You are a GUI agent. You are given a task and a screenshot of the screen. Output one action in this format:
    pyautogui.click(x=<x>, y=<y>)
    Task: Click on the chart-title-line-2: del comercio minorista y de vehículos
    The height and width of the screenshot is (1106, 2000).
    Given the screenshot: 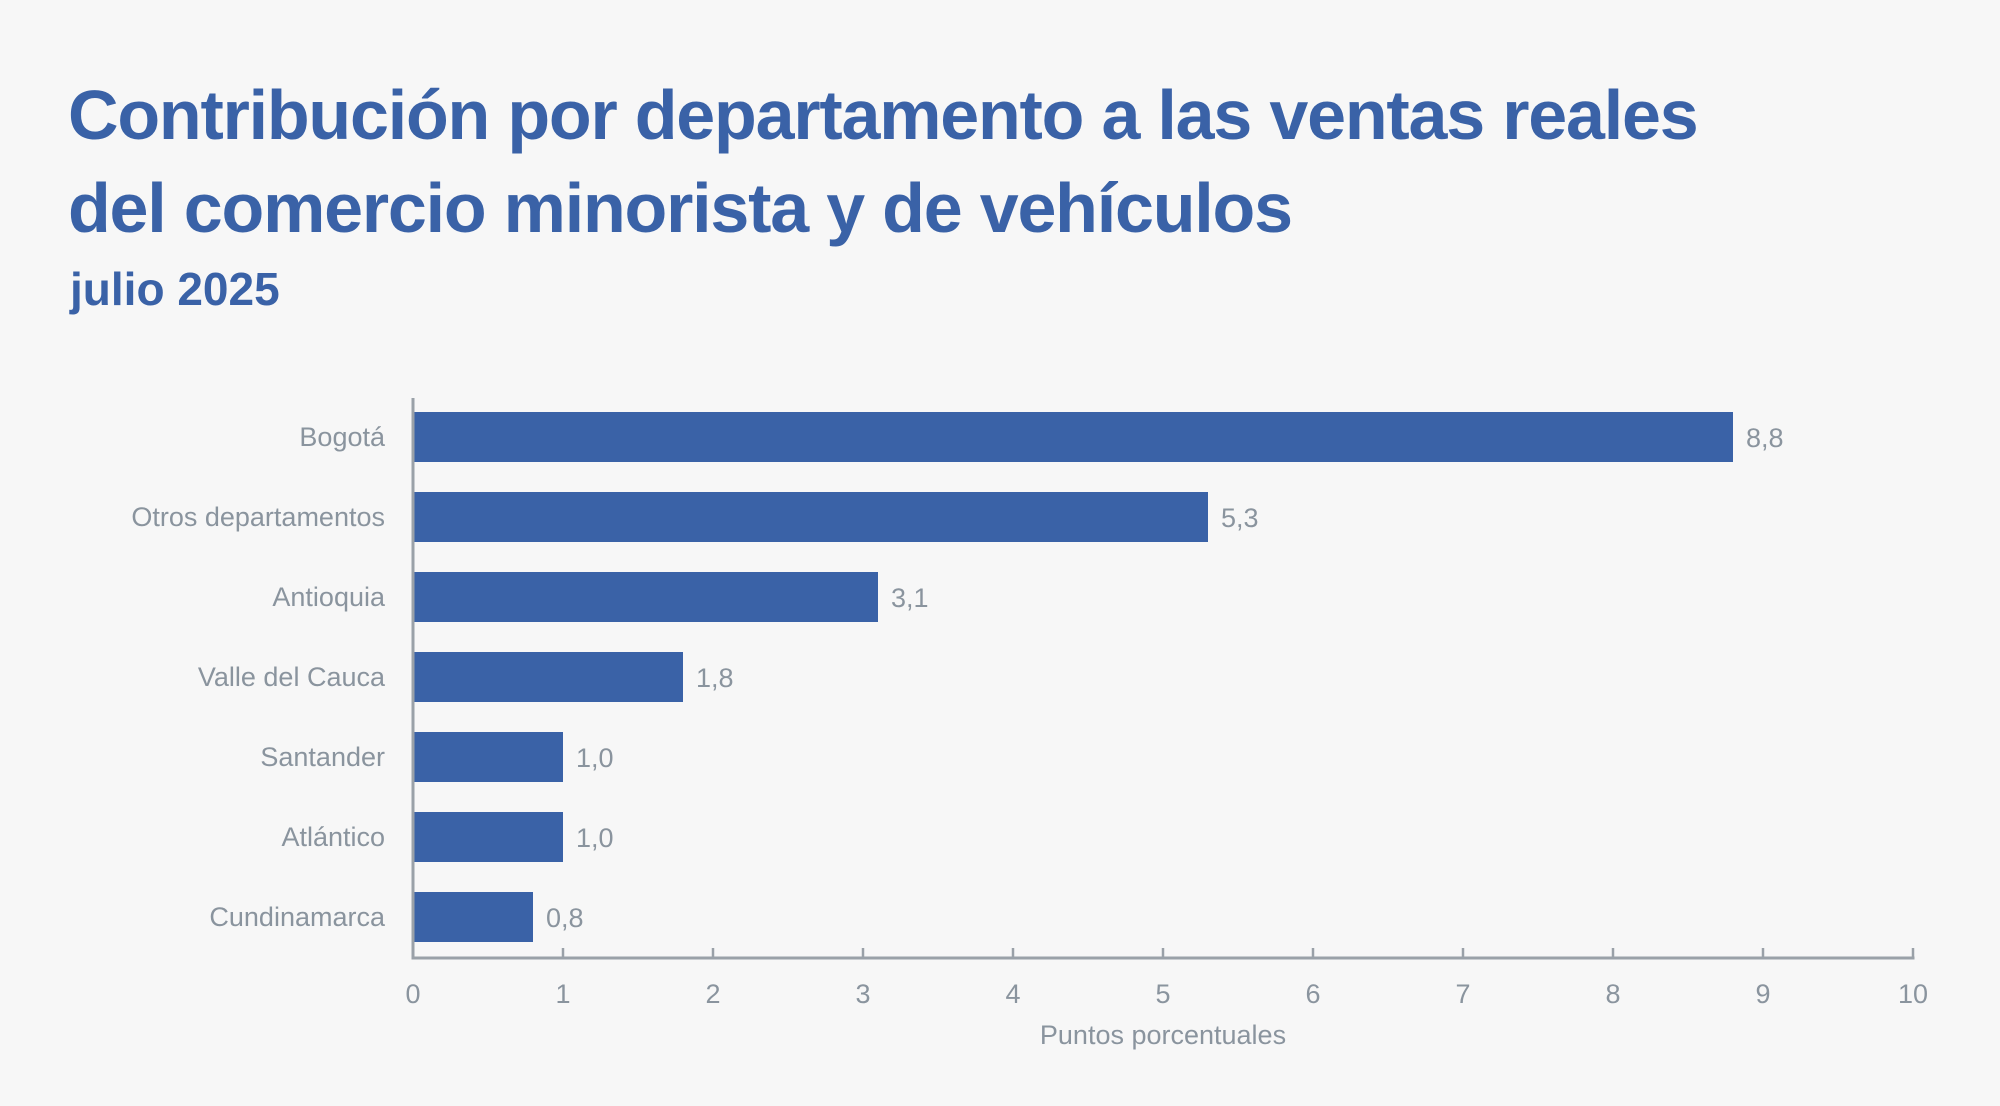 What is the action you would take?
    pyautogui.click(x=680, y=208)
    